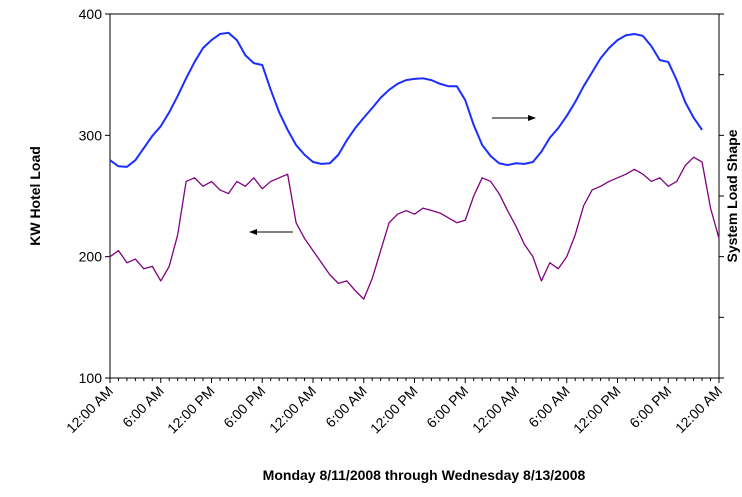 Image resolution: width=742 pixels, height=497 pixels. What do you see at coordinates (35, 196) in the screenshot?
I see `y-axis-title: KW Hotel Load` at bounding box center [35, 196].